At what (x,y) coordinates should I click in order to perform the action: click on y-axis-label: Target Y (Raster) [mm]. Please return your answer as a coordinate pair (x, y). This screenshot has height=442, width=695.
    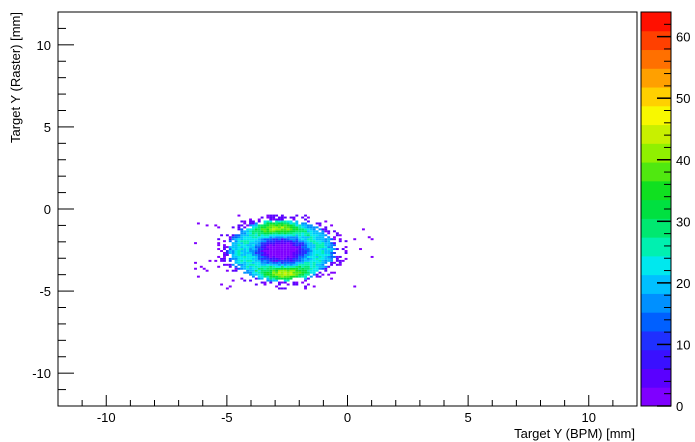
    Looking at the image, I should click on (15, 77).